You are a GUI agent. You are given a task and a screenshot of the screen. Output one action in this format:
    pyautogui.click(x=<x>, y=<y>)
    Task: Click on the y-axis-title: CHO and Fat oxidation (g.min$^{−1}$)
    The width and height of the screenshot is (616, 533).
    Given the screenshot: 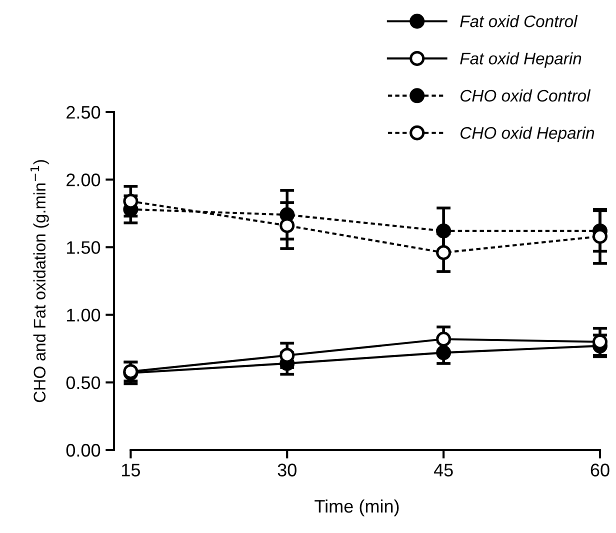 What is the action you would take?
    pyautogui.click(x=39, y=281)
    